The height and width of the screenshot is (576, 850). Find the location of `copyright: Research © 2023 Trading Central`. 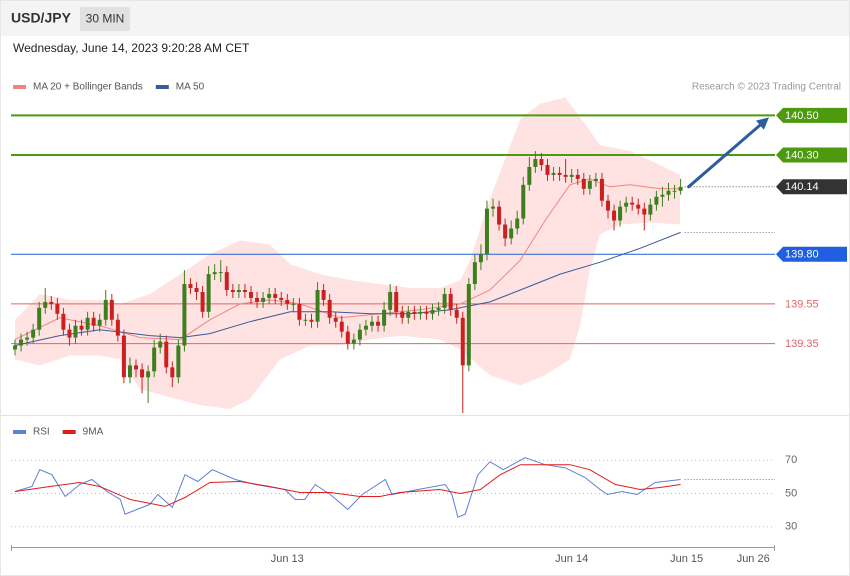

copyright: Research © 2023 Trading Central is located at coordinates (766, 87).